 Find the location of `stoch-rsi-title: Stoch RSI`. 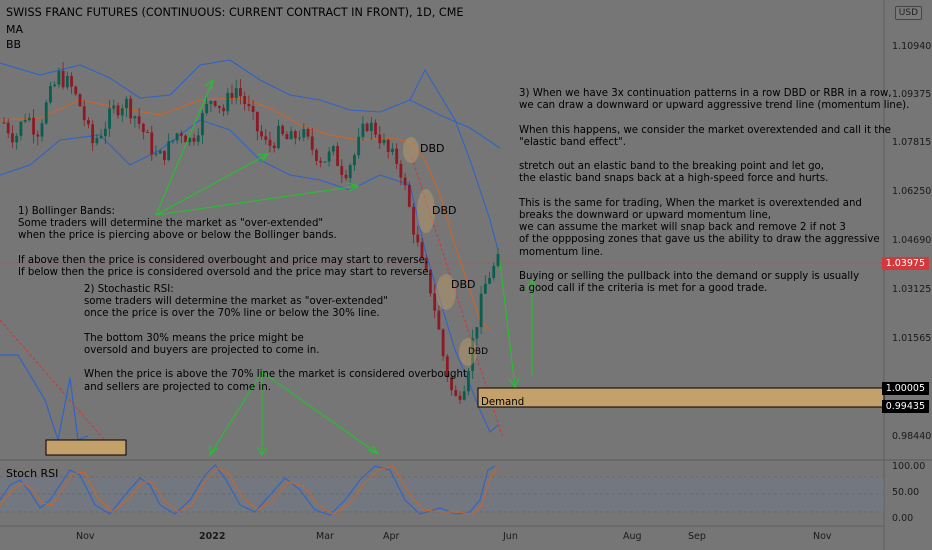

stoch-rsi-title: Stoch RSI is located at coordinates (32, 473).